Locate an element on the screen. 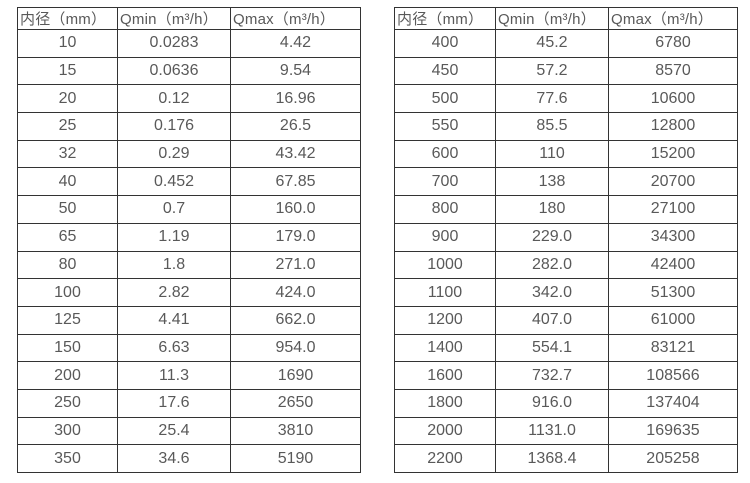 The image size is (750, 483). table-cell: 700 is located at coordinates (445, 182).